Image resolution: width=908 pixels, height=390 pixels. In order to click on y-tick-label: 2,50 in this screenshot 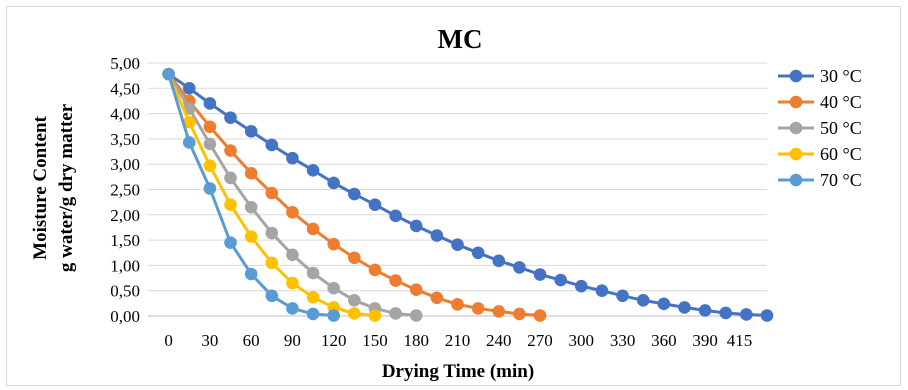, I will do `click(125, 190)`.